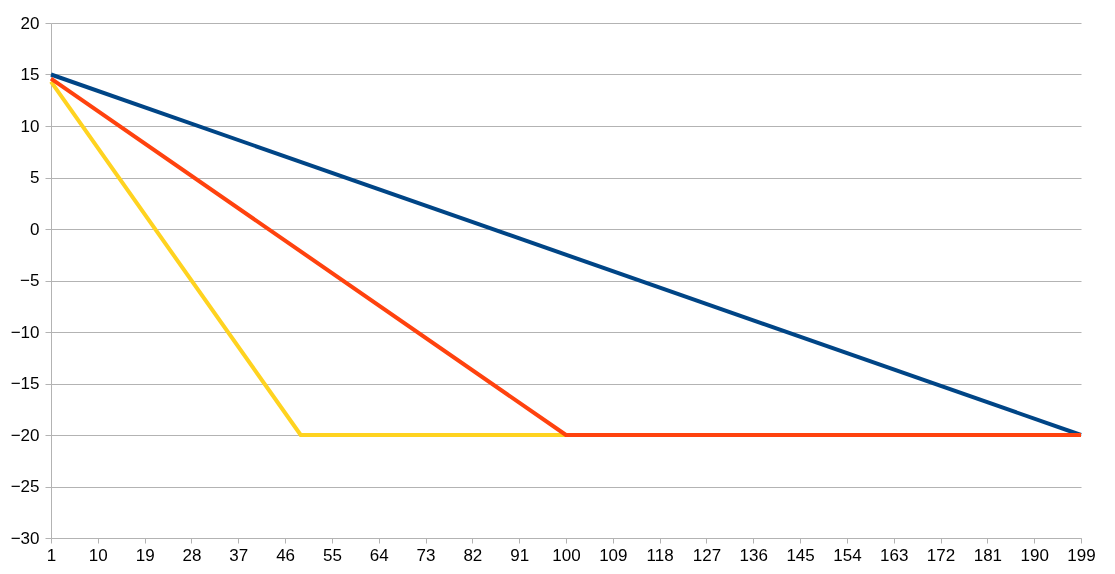 Image resolution: width=1115 pixels, height=574 pixels. I want to click on x-tick-label: 181, so click(988, 555).